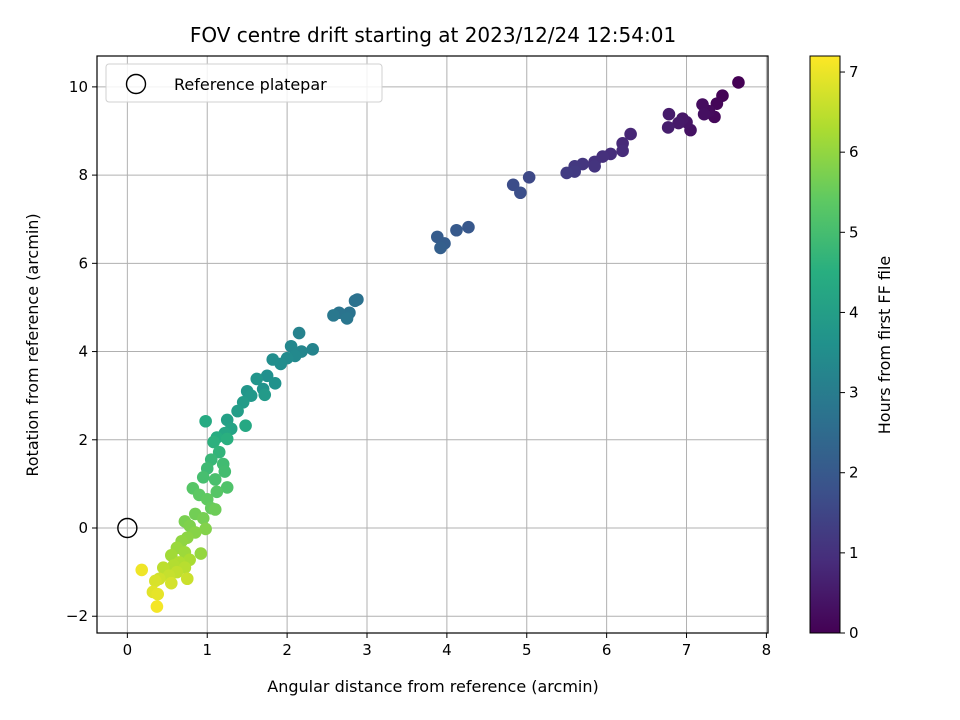 Image resolution: width=960 pixels, height=720 pixels. What do you see at coordinates (849, 352) in the screenshot?
I see `colorbar-ticks: 0 1 2 3 4 5 6 7` at bounding box center [849, 352].